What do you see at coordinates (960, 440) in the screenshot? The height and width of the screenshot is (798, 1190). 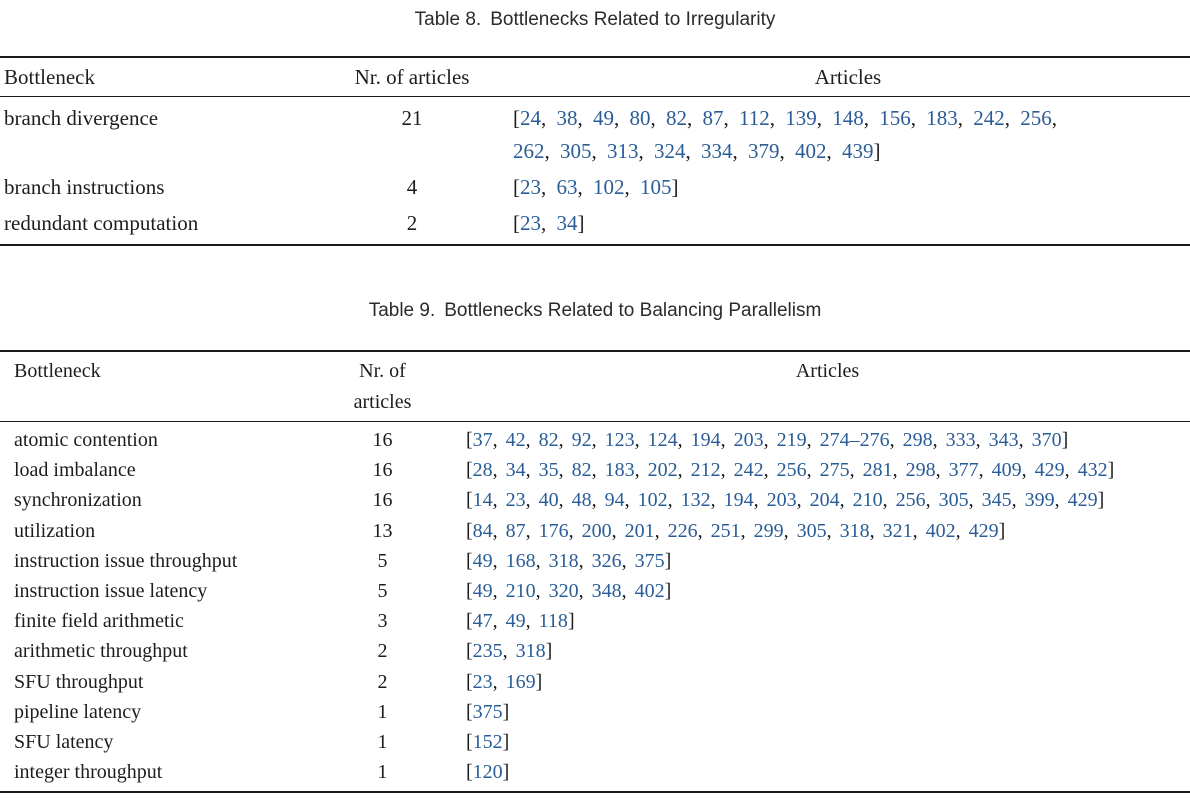 I see `citation-link: 333` at bounding box center [960, 440].